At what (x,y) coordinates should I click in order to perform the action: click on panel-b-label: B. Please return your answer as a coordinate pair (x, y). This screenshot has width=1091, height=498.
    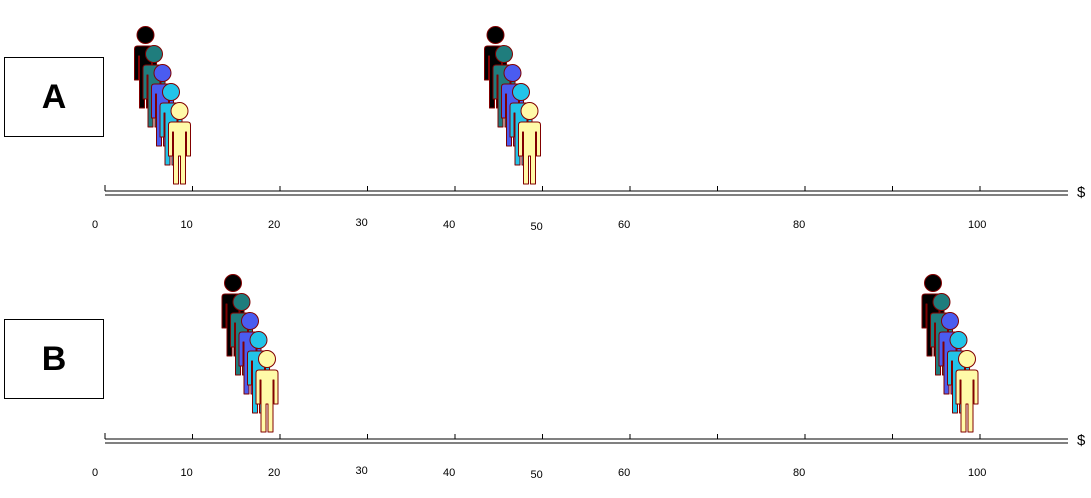
    Looking at the image, I should click on (54, 359).